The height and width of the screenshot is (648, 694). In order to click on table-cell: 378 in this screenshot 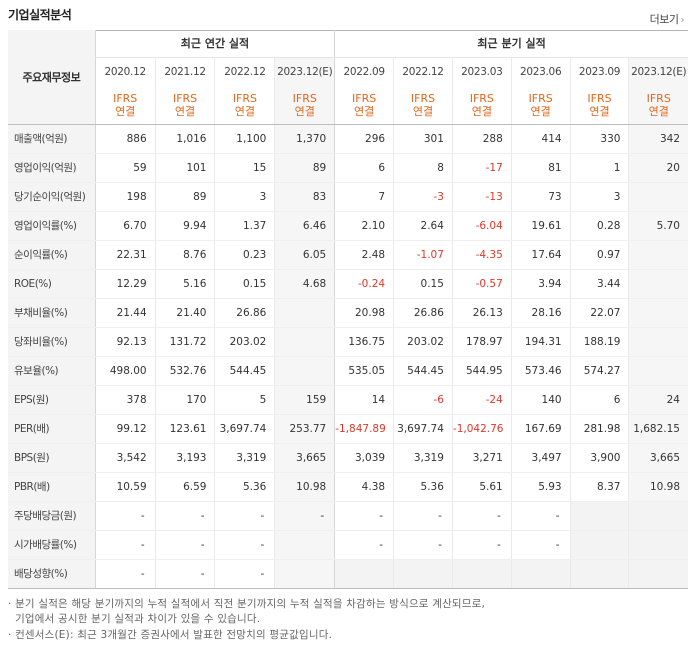, I will do `click(125, 399)`.